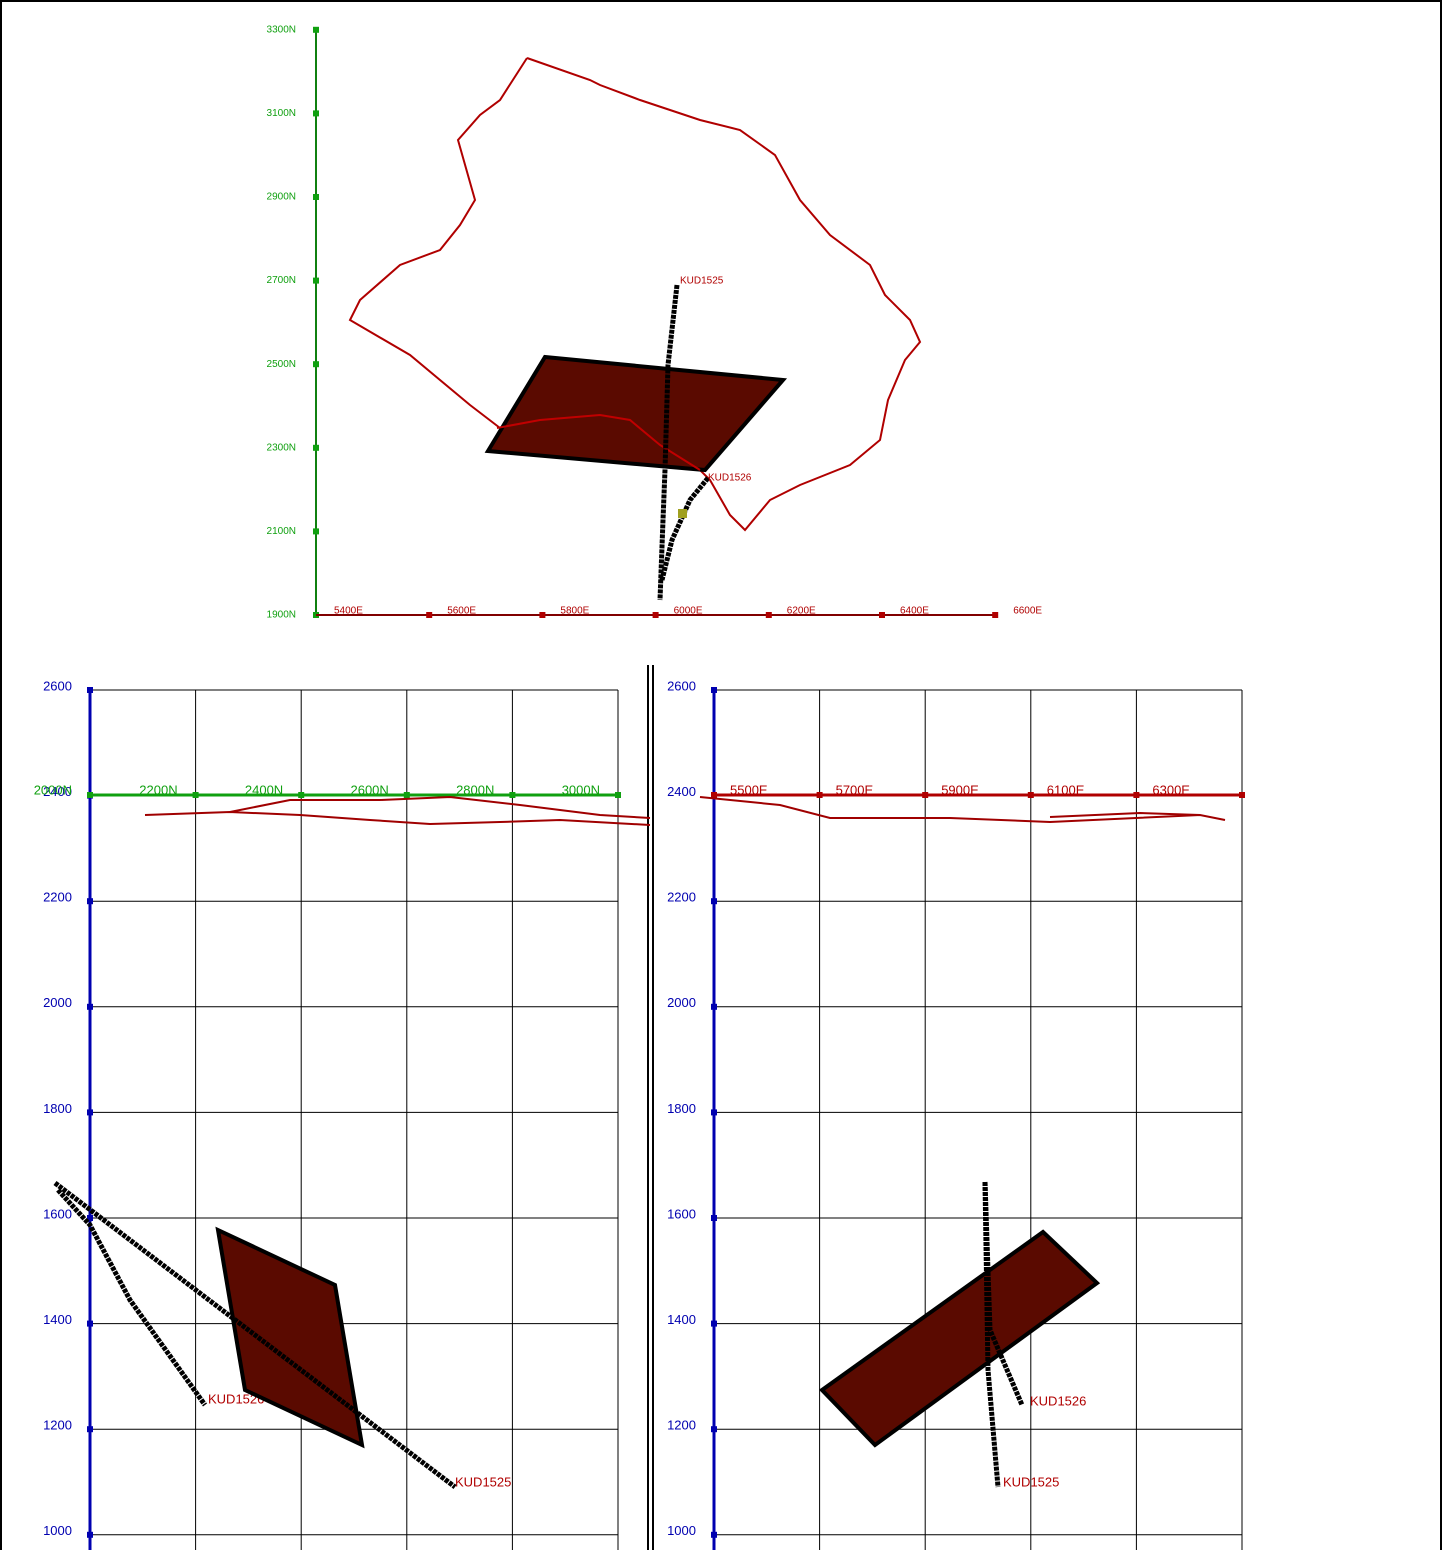  I want to click on northing-label: 2100N, so click(281, 531).